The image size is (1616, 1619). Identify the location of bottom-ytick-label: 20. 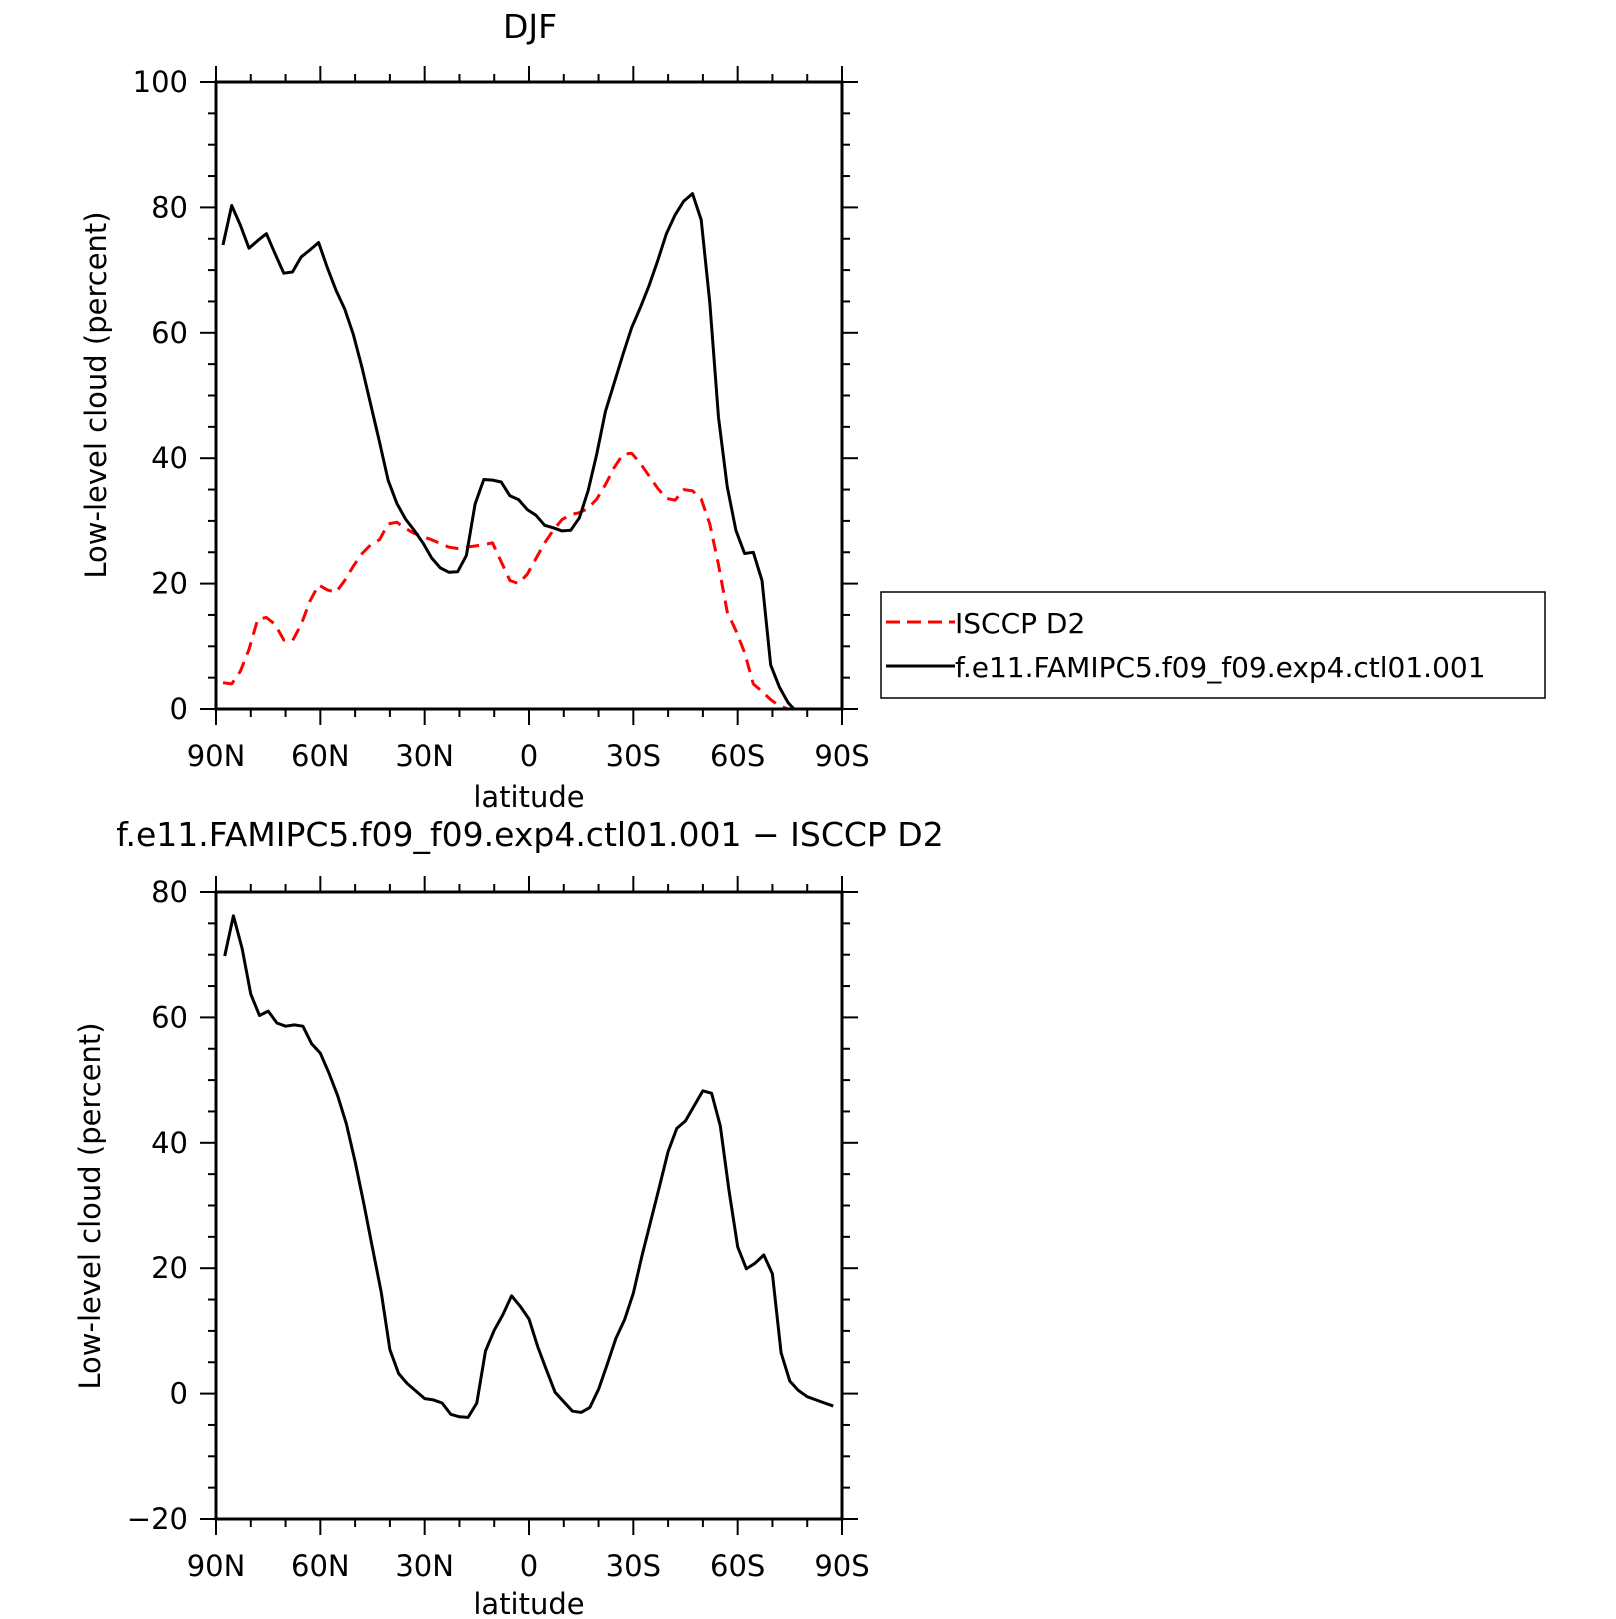
(169, 1268).